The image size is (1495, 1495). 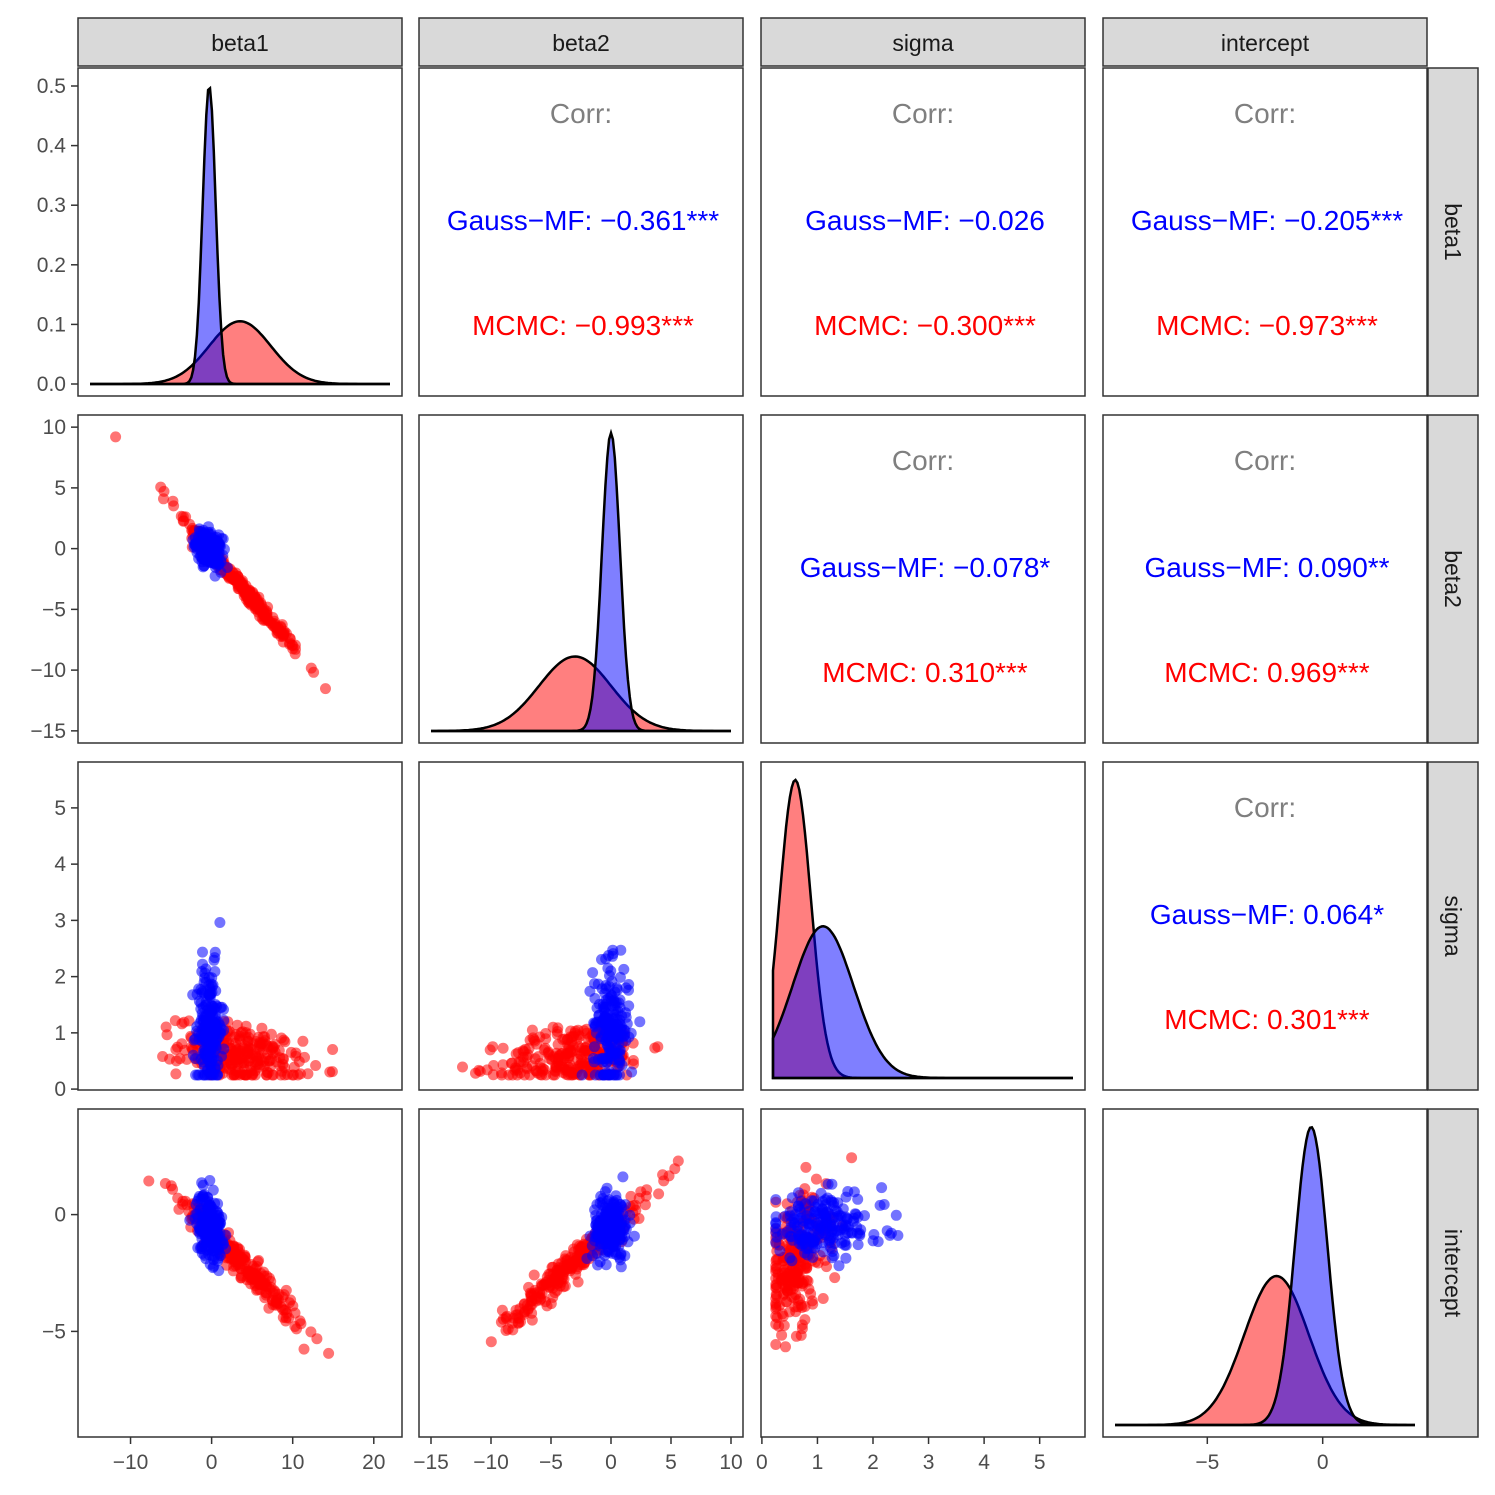 What do you see at coordinates (923, 113) in the screenshot?
I see `corr-title: Corr:` at bounding box center [923, 113].